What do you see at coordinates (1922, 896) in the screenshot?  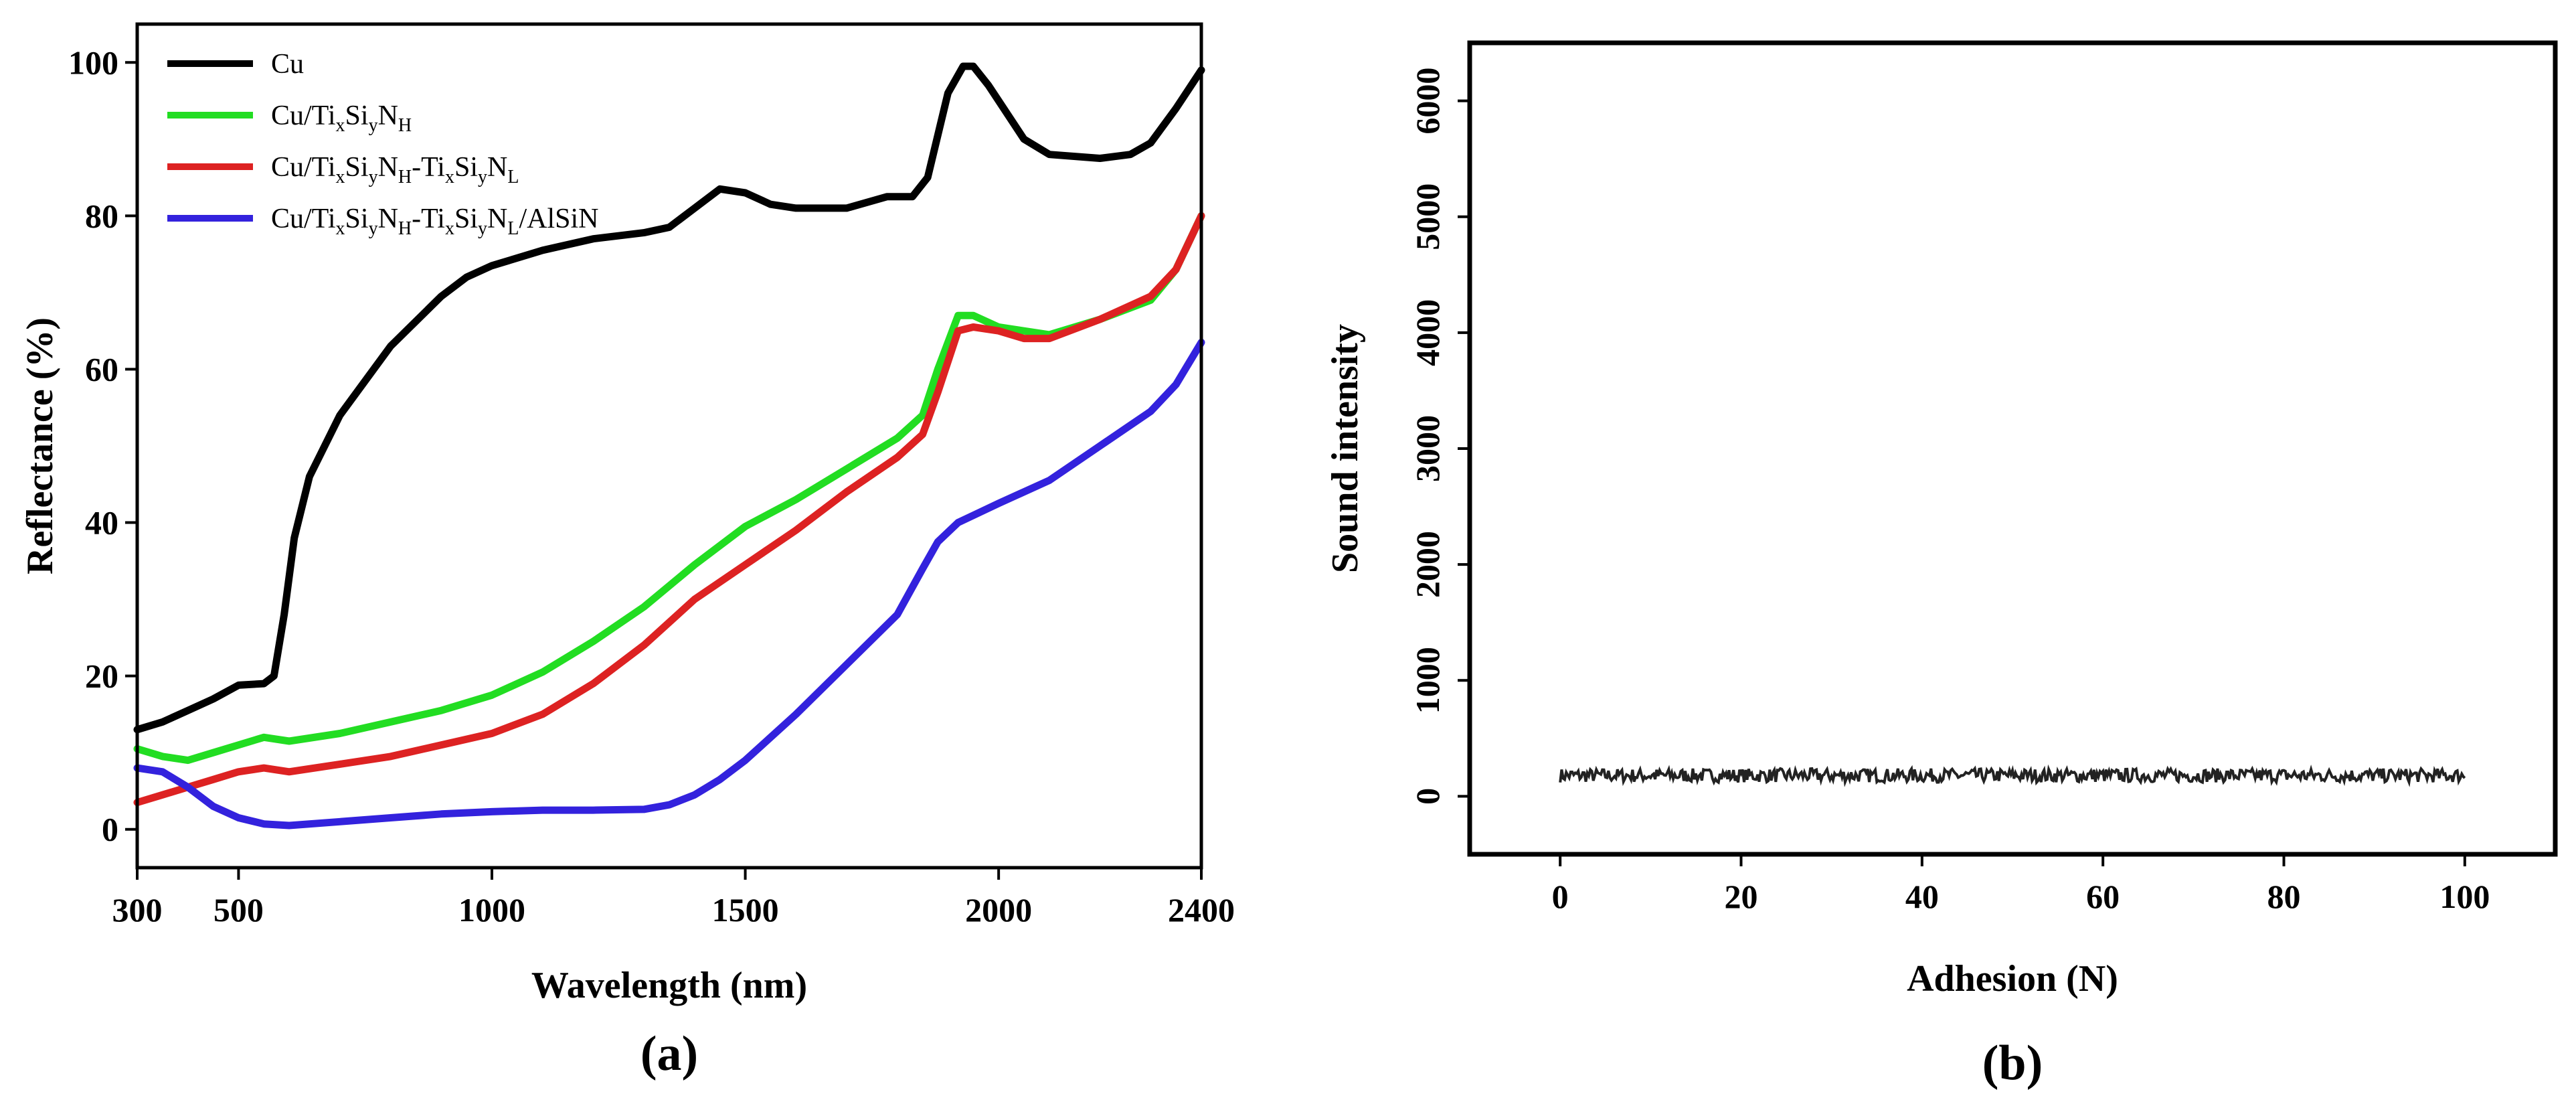 I see `x-tick-label: 40` at bounding box center [1922, 896].